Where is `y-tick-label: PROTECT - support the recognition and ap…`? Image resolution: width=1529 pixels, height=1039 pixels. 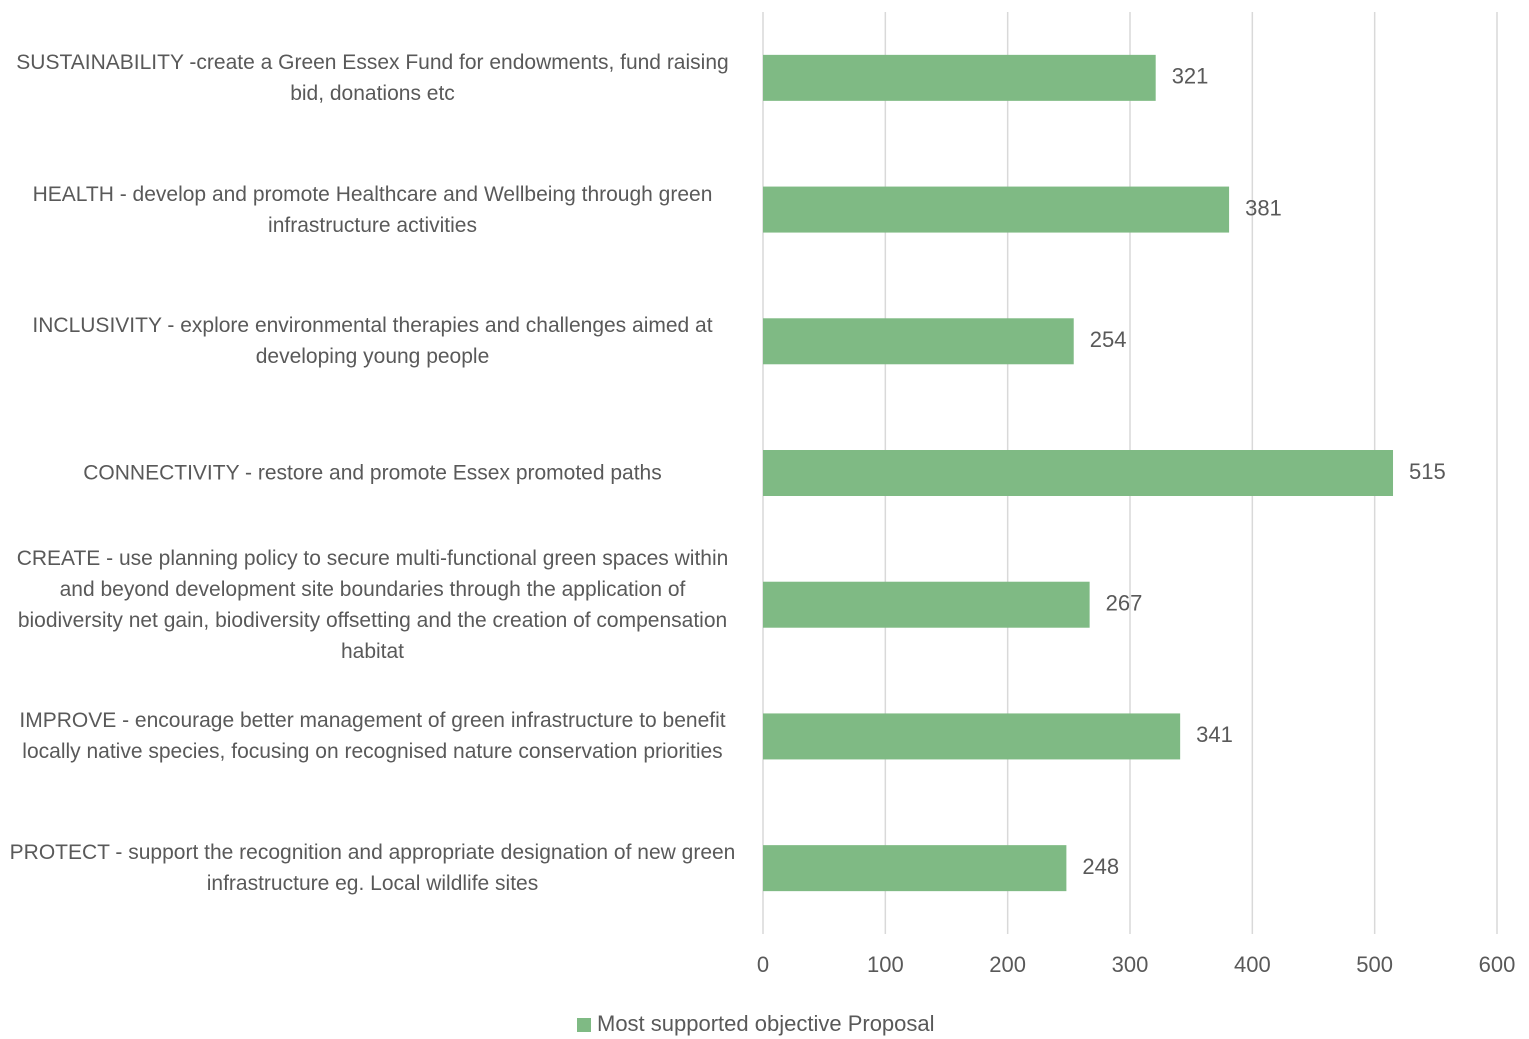 y-tick-label: PROTECT - support the recognition and ap… is located at coordinates (372, 868).